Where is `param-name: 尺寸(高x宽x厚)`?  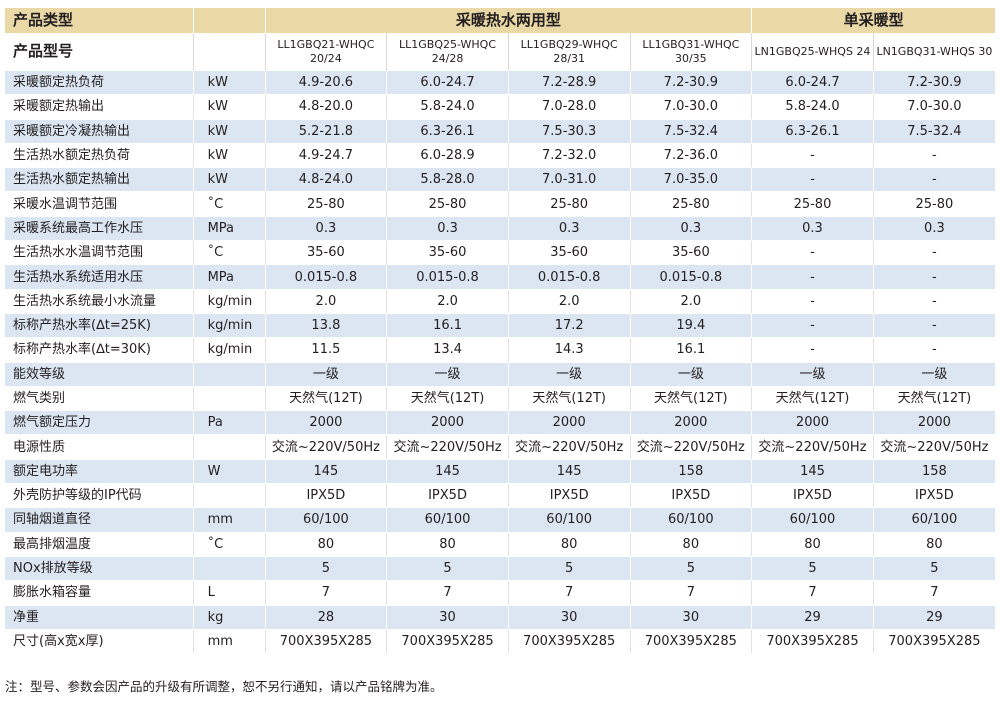 param-name: 尺寸(高x宽x厚) is located at coordinates (99, 642).